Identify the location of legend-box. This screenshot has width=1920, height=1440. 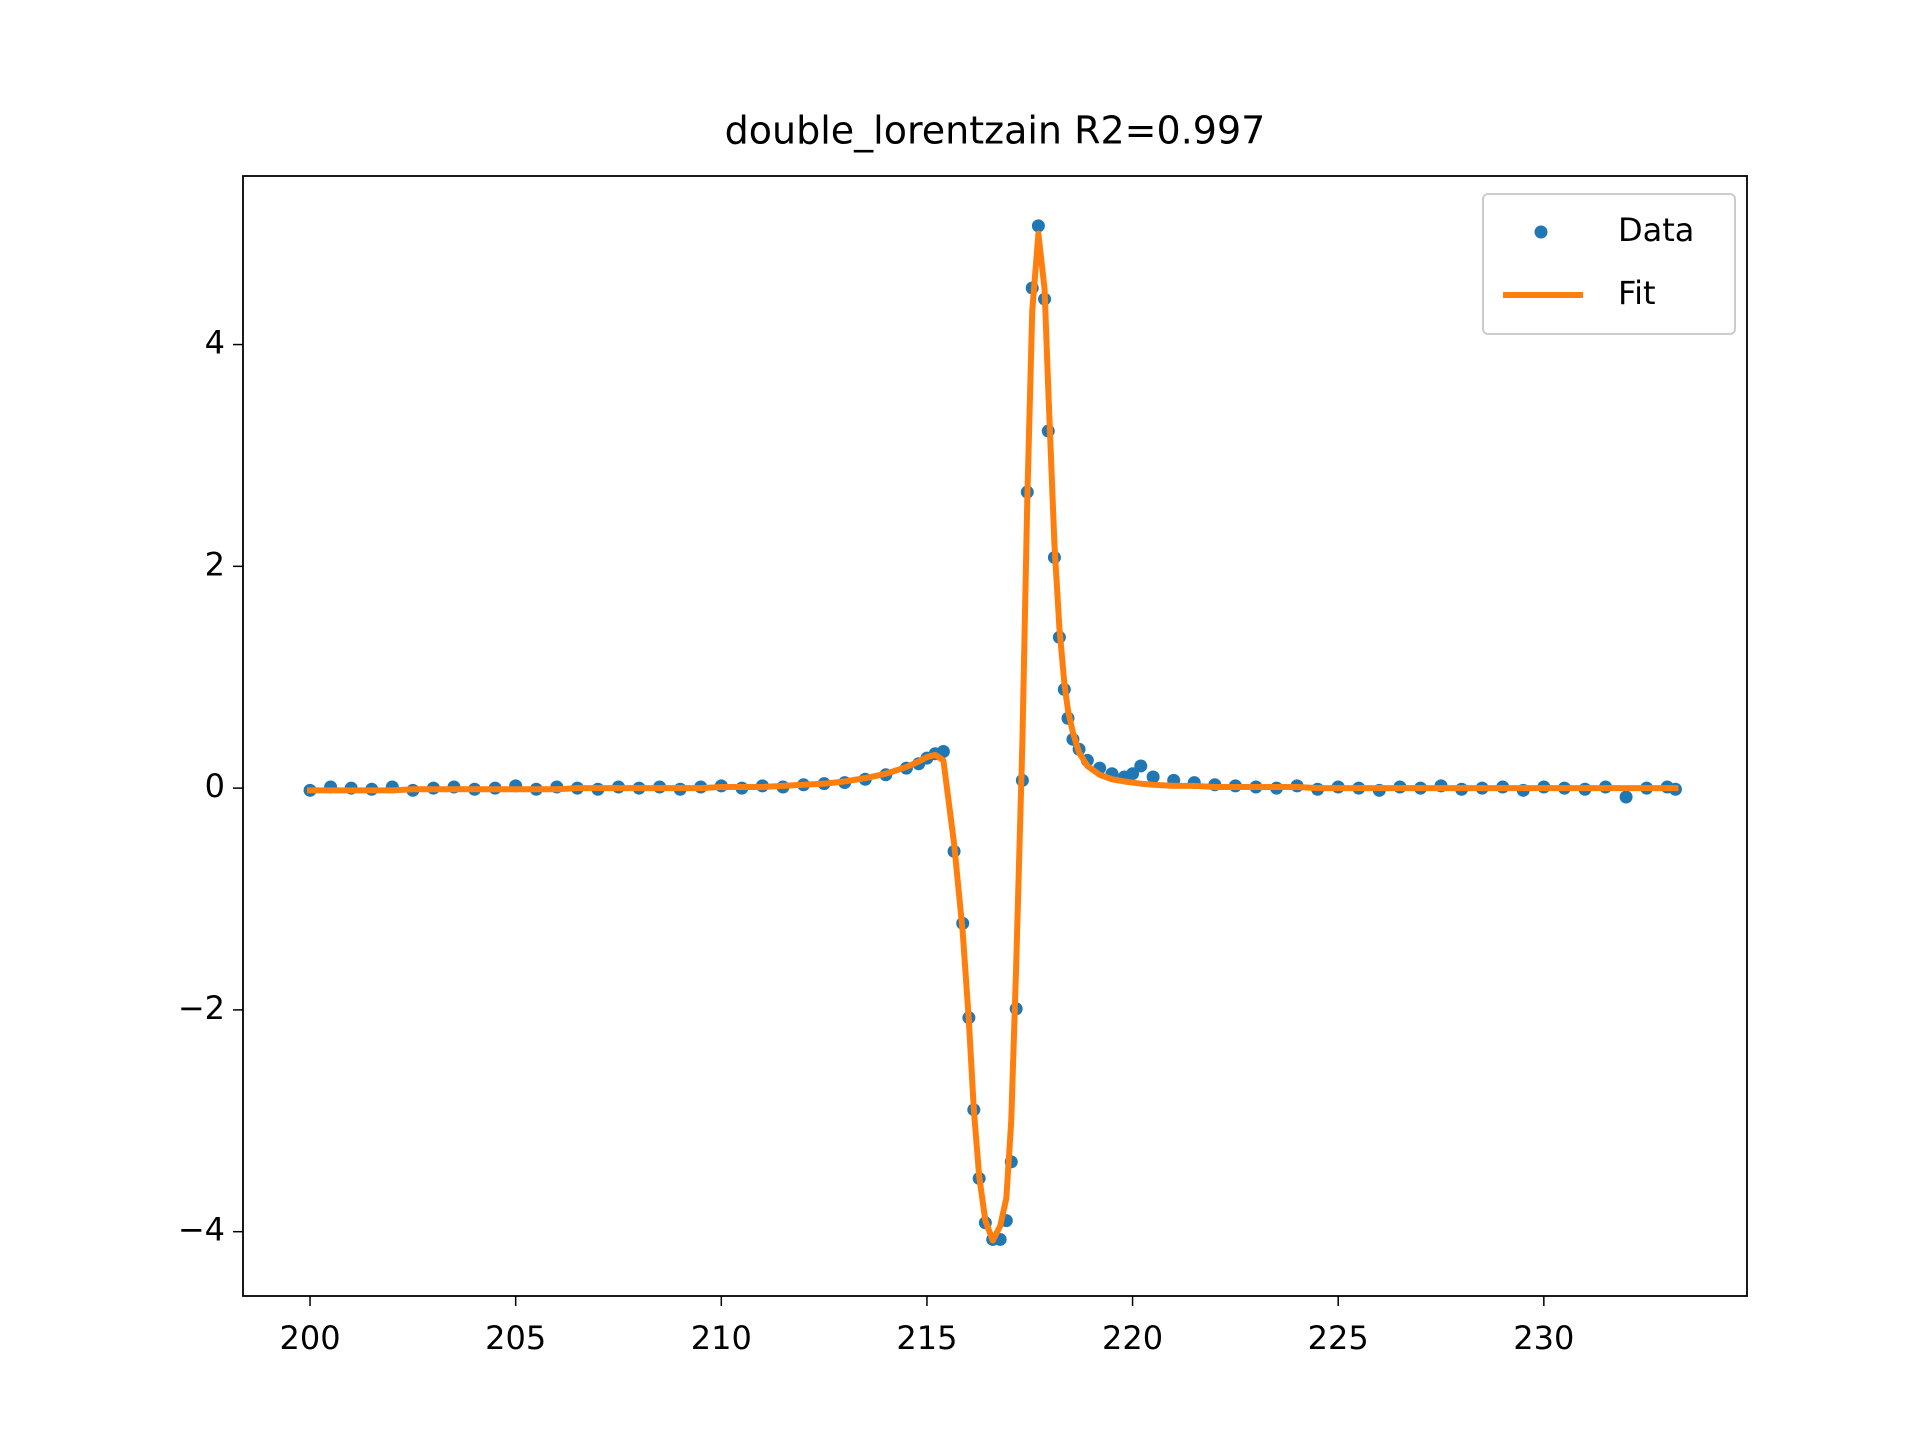
(1609, 264).